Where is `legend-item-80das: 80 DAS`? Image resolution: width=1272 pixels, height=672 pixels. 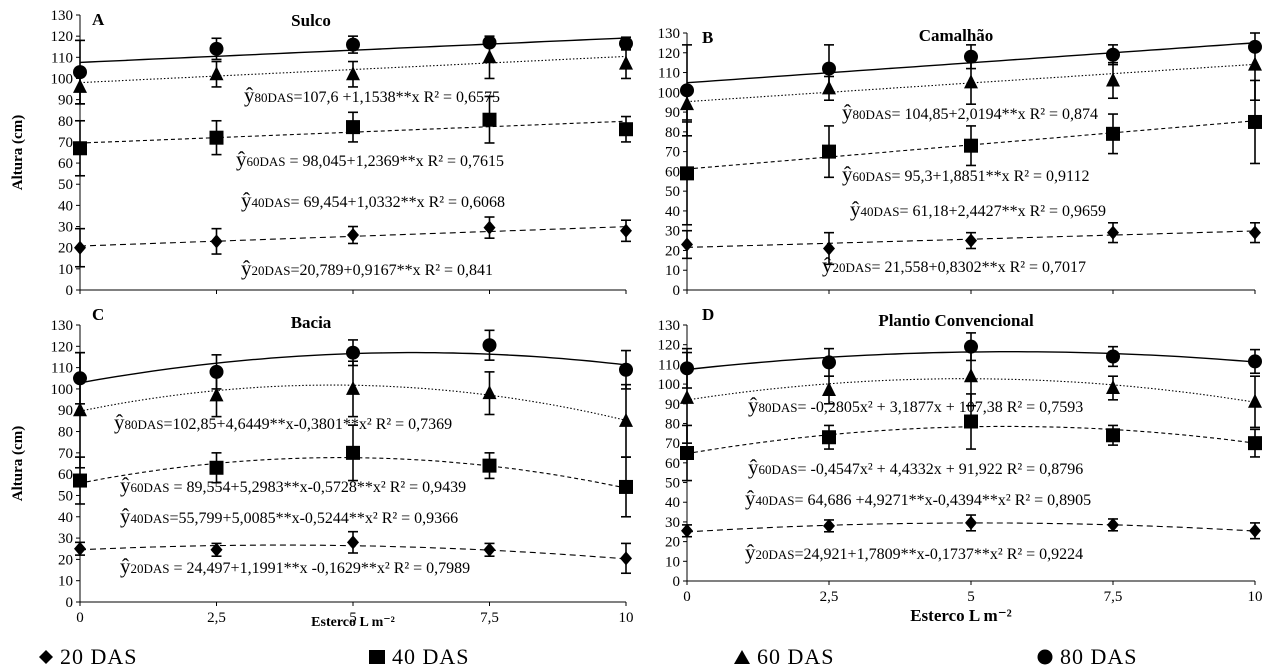 legend-item-80das: 80 DAS is located at coordinates (1087, 657).